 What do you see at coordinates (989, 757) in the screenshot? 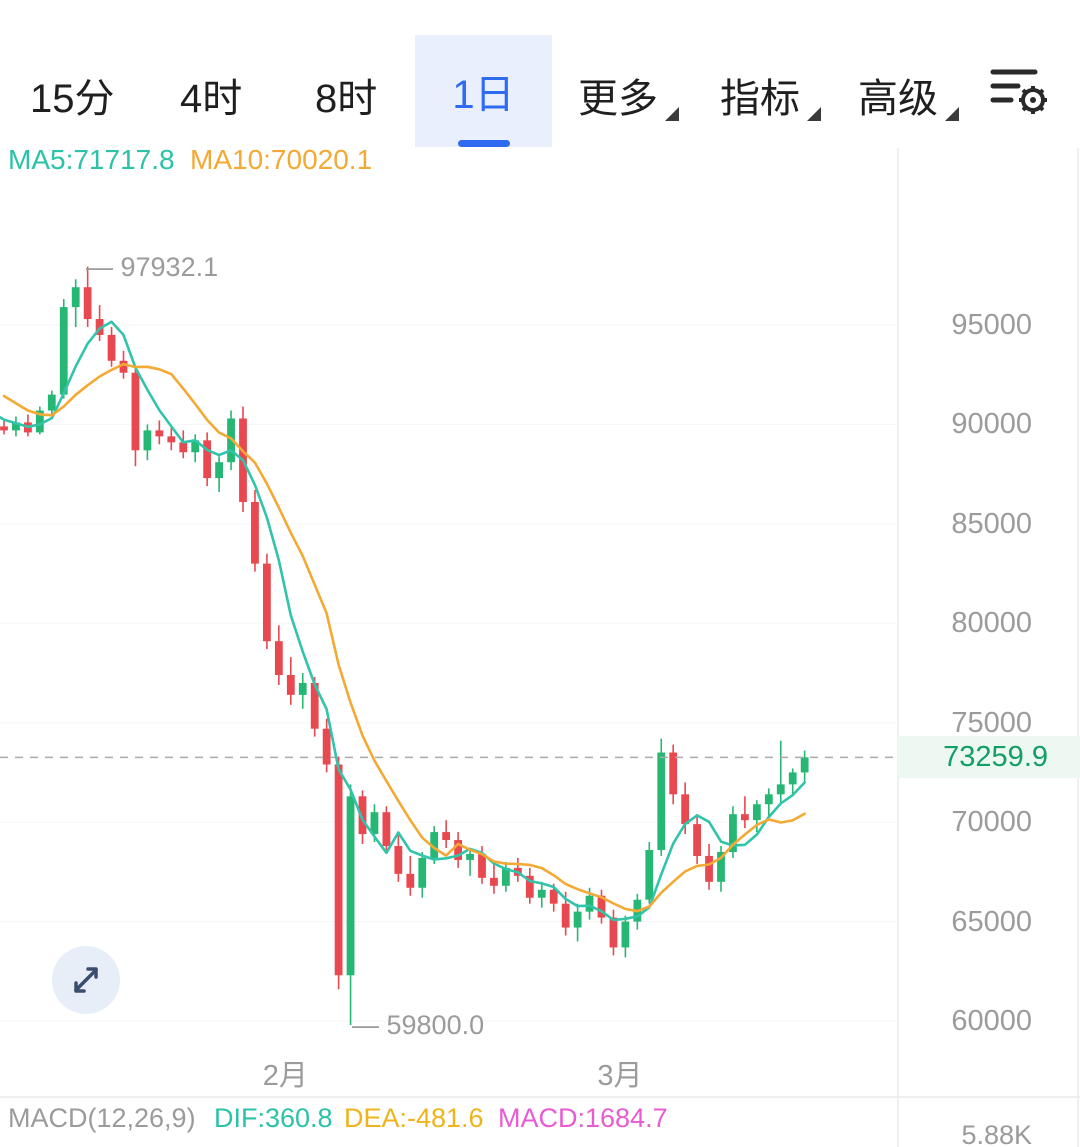
I see `last-price-badge: 73259.9` at bounding box center [989, 757].